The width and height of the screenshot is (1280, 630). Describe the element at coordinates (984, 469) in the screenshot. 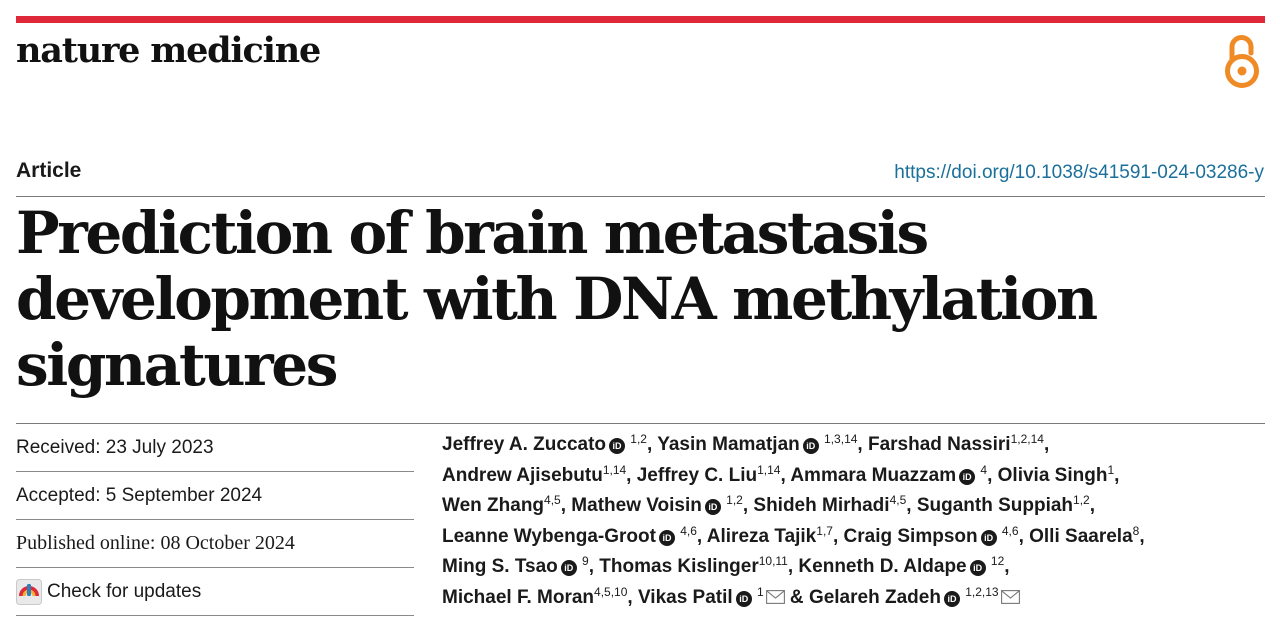

I see `author-affiliation: 4` at that location.